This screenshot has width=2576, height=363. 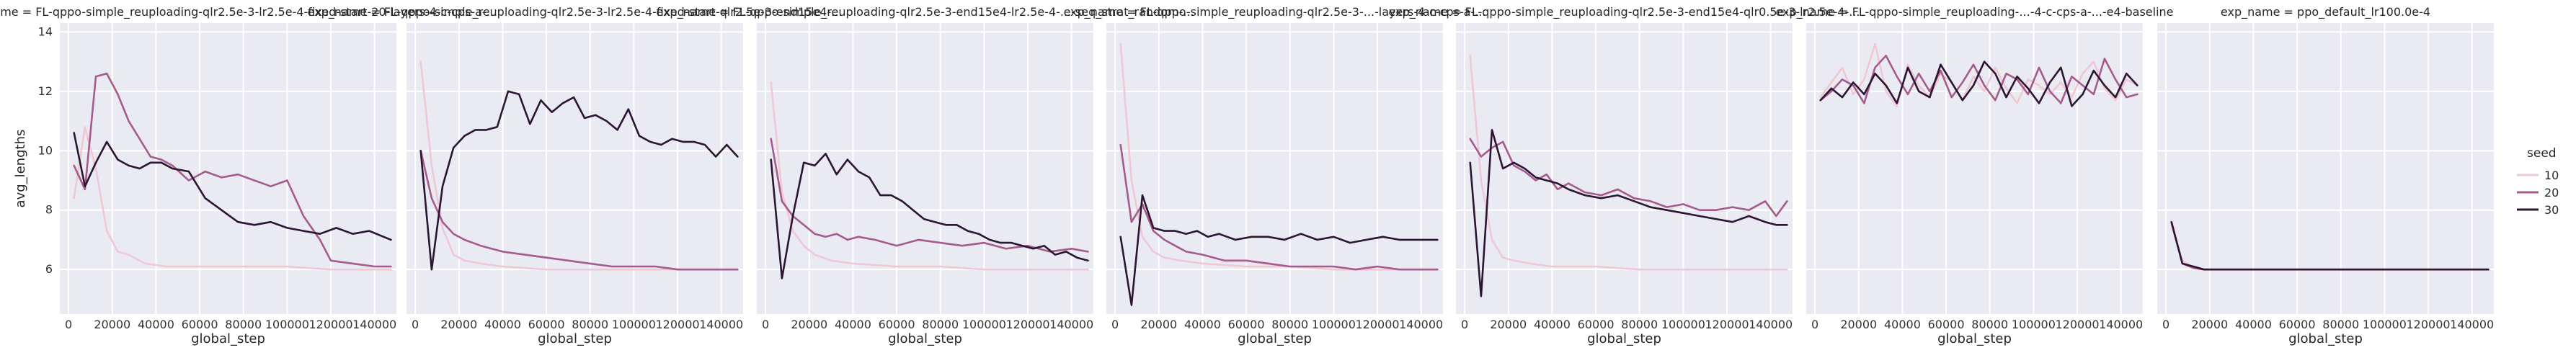 What do you see at coordinates (2542, 153) in the screenshot?
I see `legend-title: seed` at bounding box center [2542, 153].